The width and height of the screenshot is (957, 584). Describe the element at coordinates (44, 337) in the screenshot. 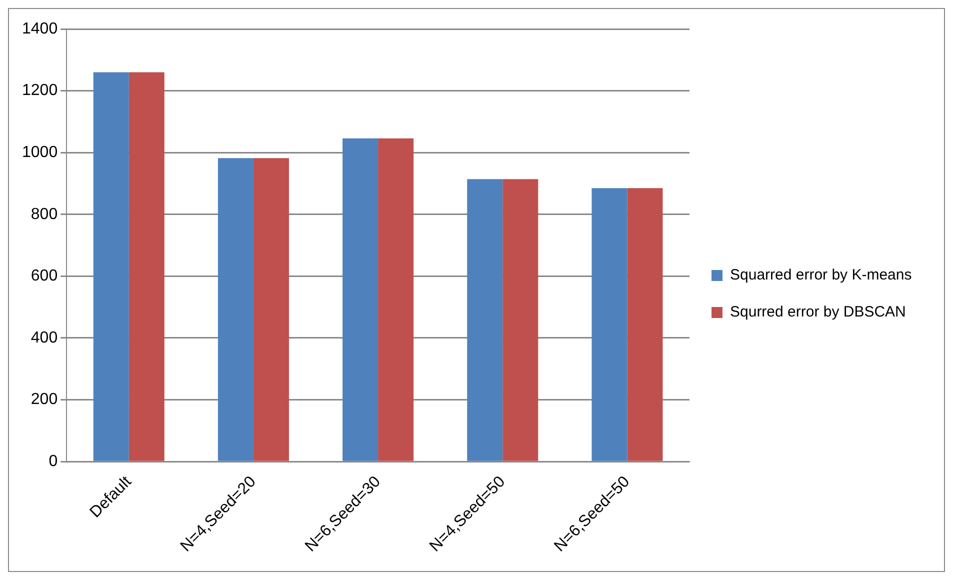

I see `y-tick-label: 400` at that location.